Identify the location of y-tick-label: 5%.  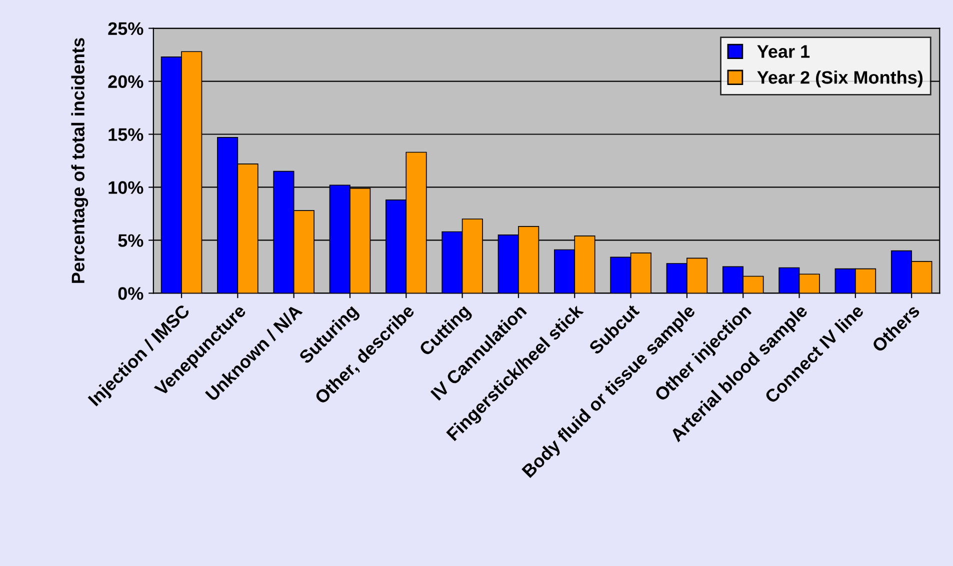
(131, 240).